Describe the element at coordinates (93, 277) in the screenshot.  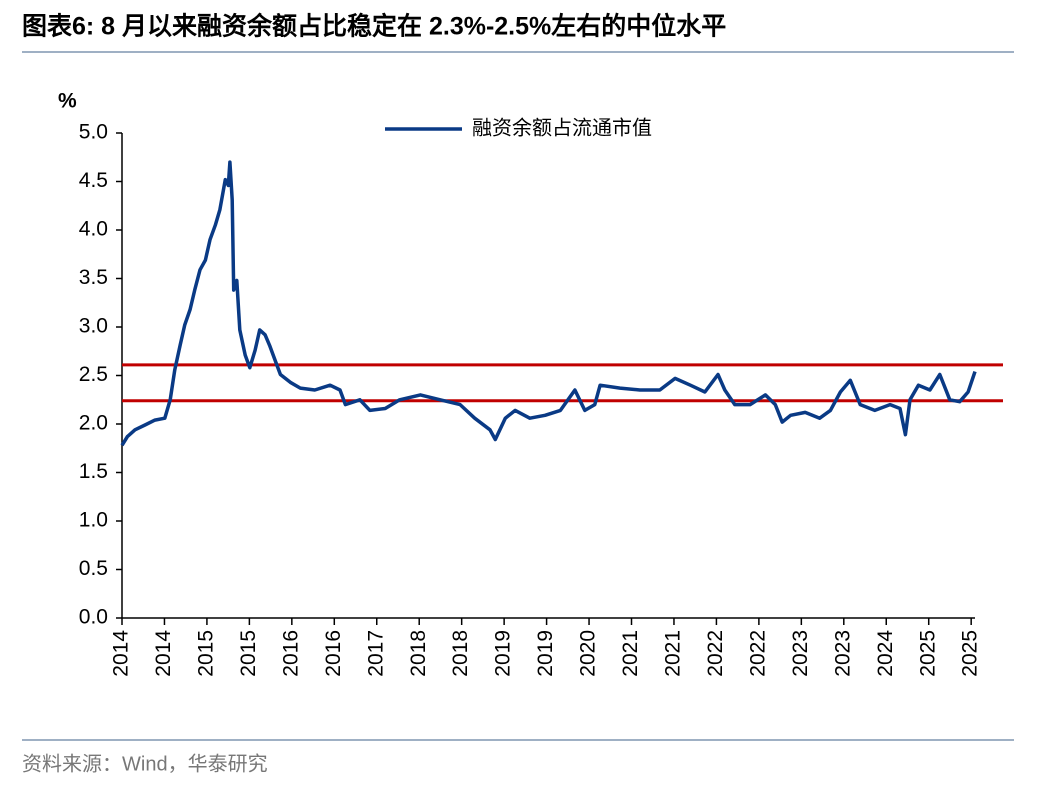
I see `y-tick-label: 3.5` at that location.